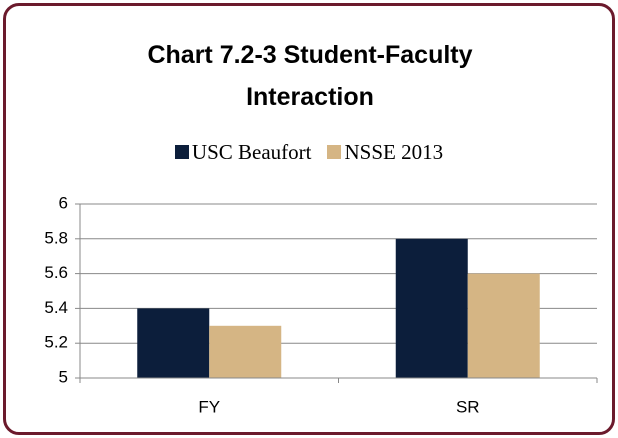 This screenshot has width=618, height=438. What do you see at coordinates (56, 272) in the screenshot?
I see `y-tick-label: 5.6` at bounding box center [56, 272].